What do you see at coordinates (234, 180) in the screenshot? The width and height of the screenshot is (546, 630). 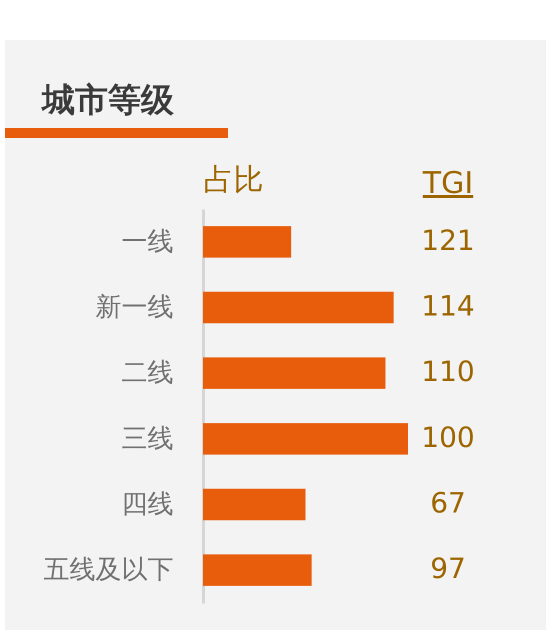 I see `x-axis-title: 占比` at bounding box center [234, 180].